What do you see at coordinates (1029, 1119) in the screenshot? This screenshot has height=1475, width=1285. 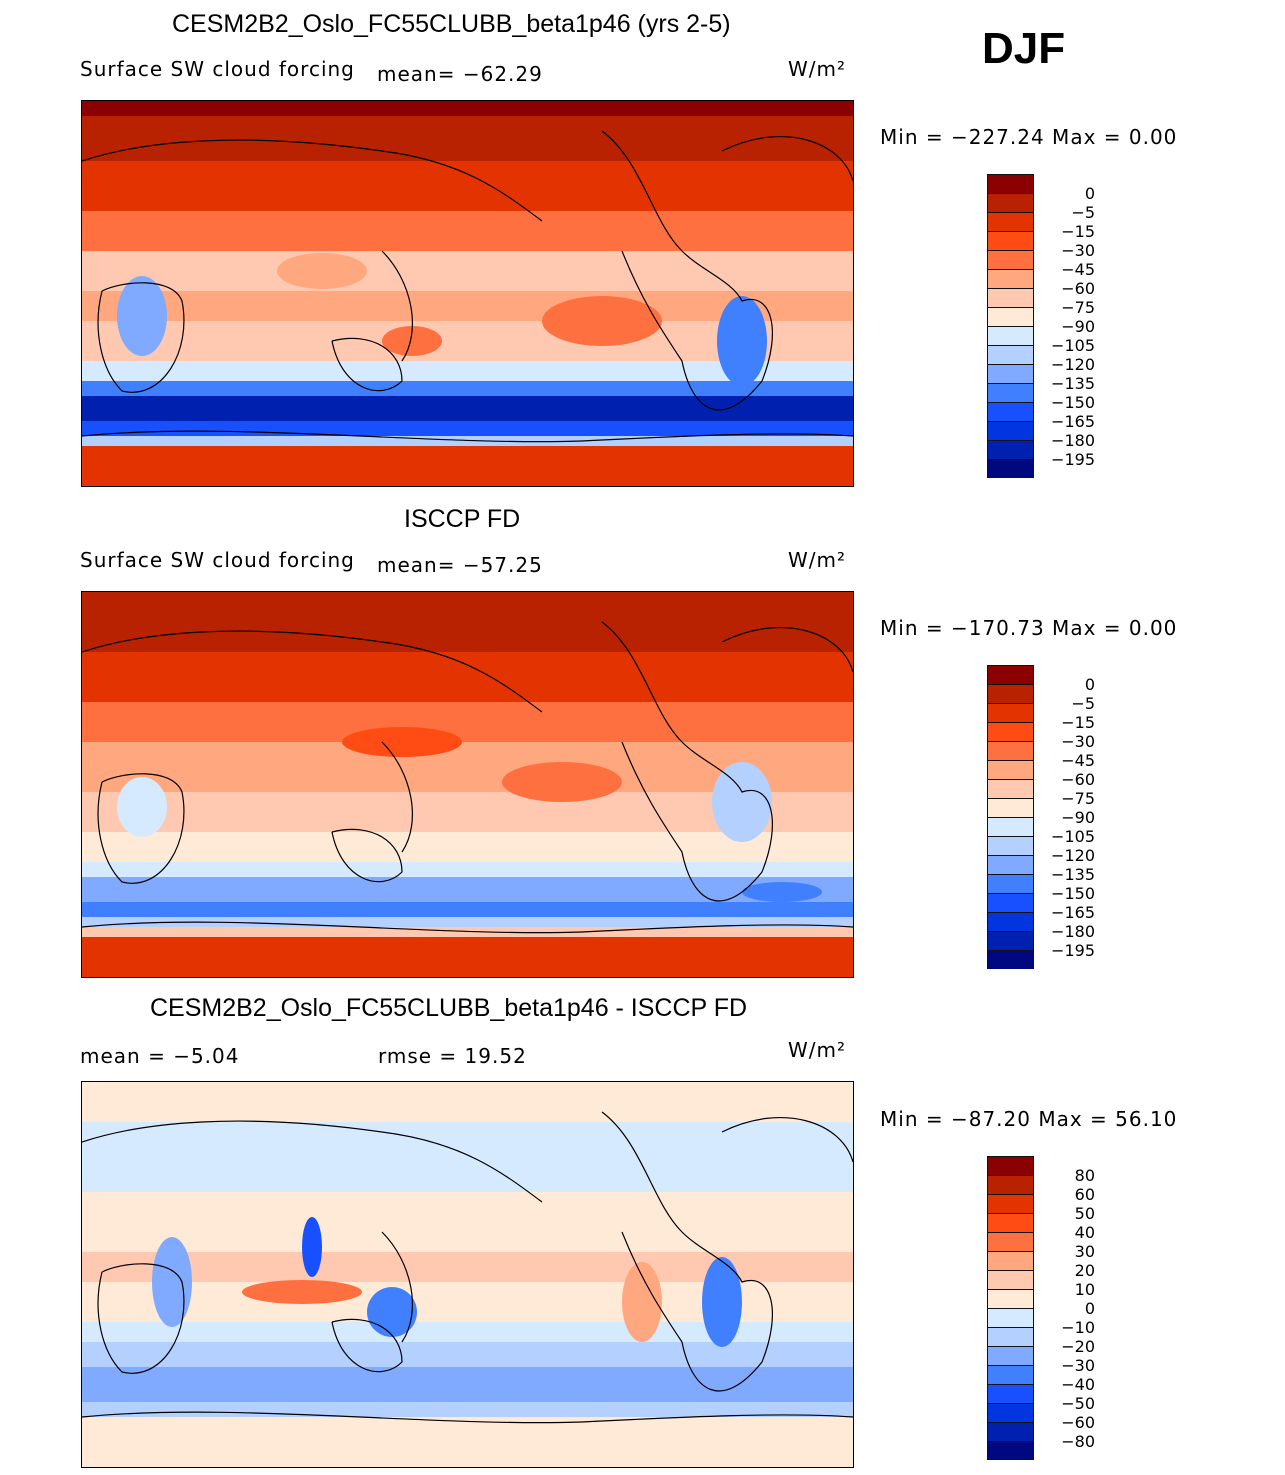 I see `panel3-minmax: Min = −87.20 Max = 56.10` at bounding box center [1029, 1119].